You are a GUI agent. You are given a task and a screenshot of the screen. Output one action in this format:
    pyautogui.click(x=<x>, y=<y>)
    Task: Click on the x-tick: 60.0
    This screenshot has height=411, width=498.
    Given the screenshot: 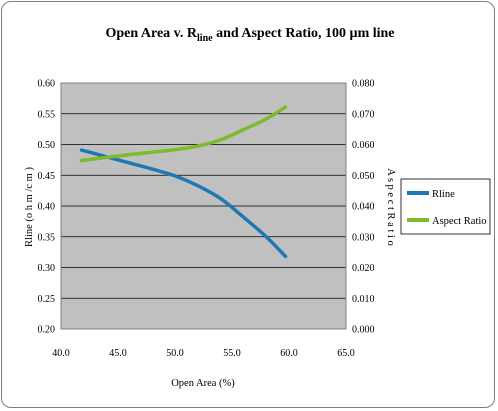 What is the action you would take?
    pyautogui.click(x=289, y=353)
    